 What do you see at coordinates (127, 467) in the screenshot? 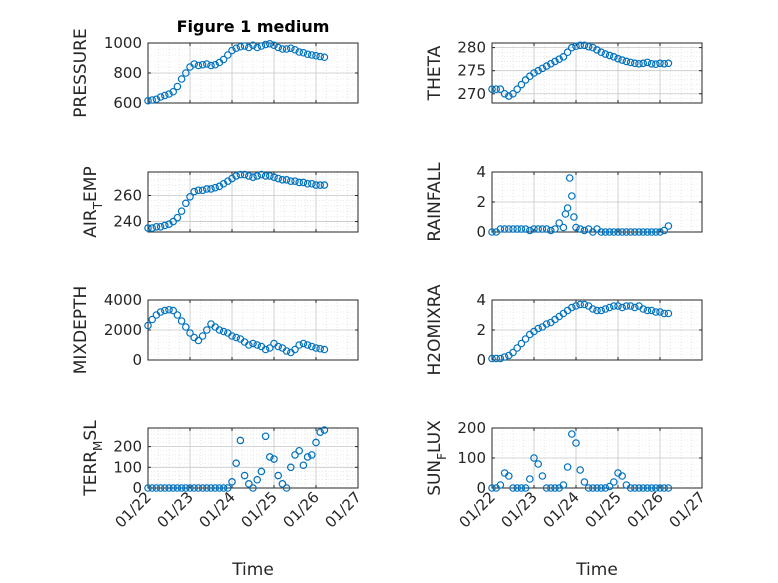
I see `y-tick-label: 100` at bounding box center [127, 467].